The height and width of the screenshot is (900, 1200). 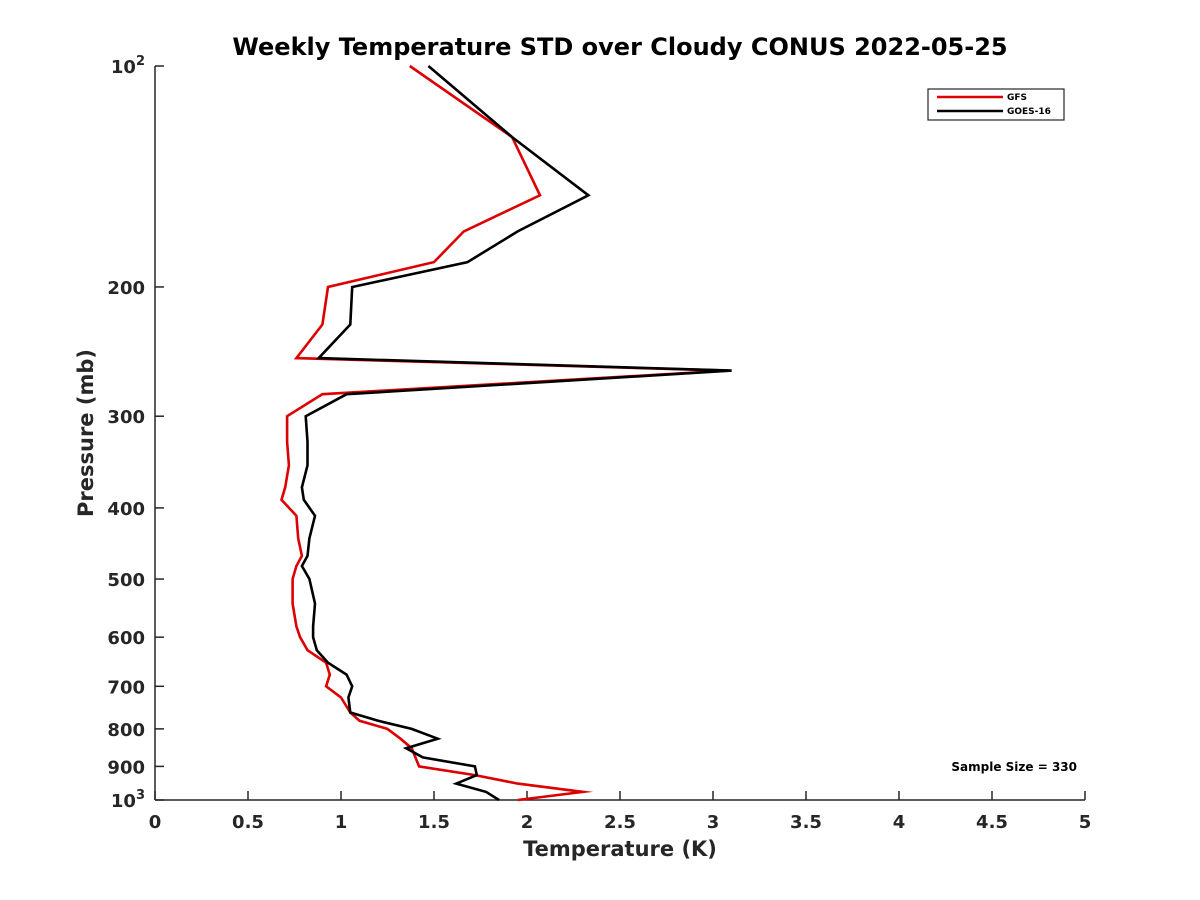 I want to click on legend-label-gfs: GFS, so click(x=1017, y=98).